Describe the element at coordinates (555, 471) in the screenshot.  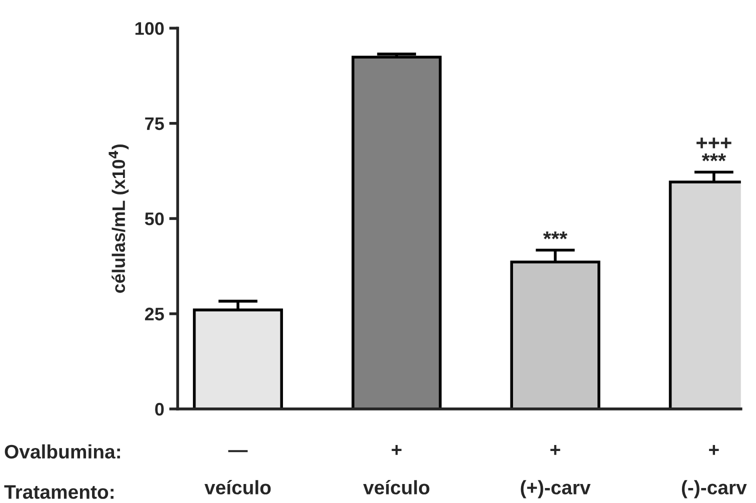
I see `category-label: + (+)-carv` at that location.